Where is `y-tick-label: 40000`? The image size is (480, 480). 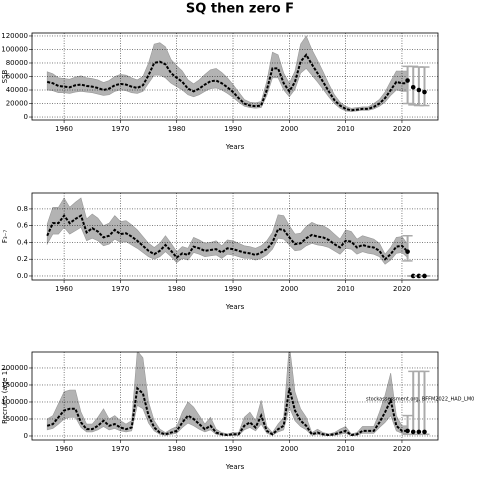 y-tick-label: 40000 is located at coordinates (17, 90).